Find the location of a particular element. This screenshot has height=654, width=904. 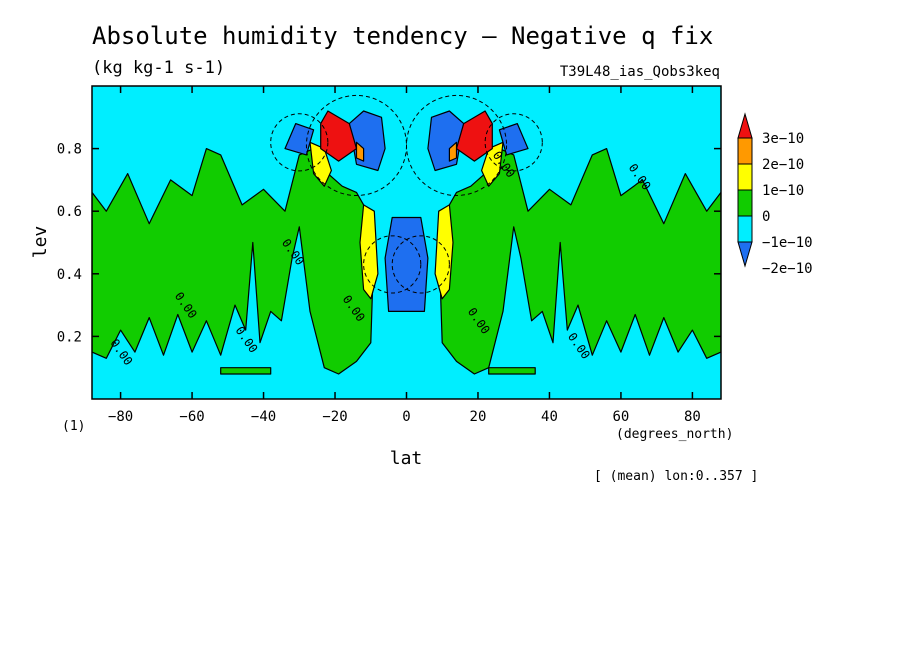

run-id: T39L48_ias_Qobs3keq is located at coordinates (639, 72).